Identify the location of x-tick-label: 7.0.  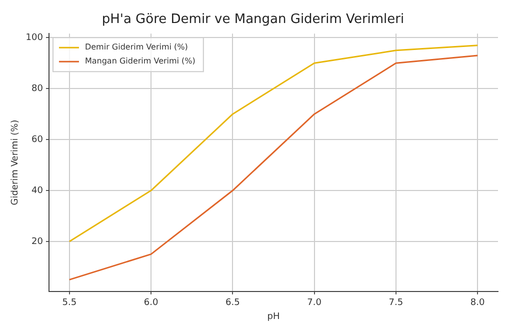
(314, 303).